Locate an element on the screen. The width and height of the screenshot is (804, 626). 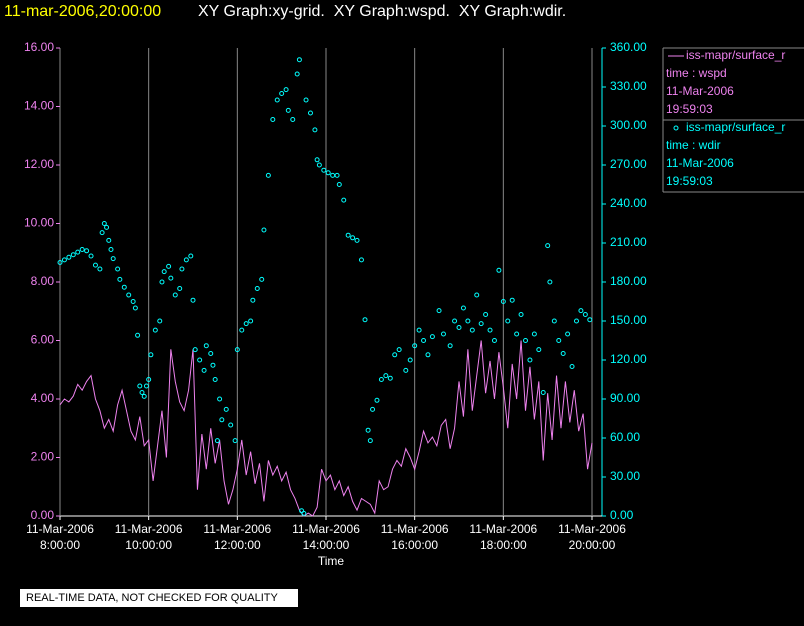
y2-tick-label: 360.00 is located at coordinates (628, 47).